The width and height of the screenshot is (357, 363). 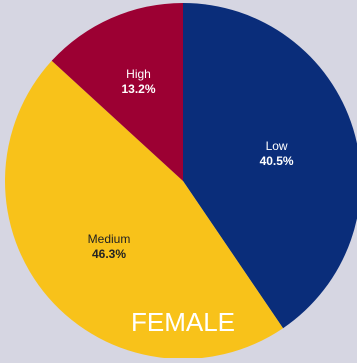 I want to click on slice-label-high: High, so click(x=138, y=74).